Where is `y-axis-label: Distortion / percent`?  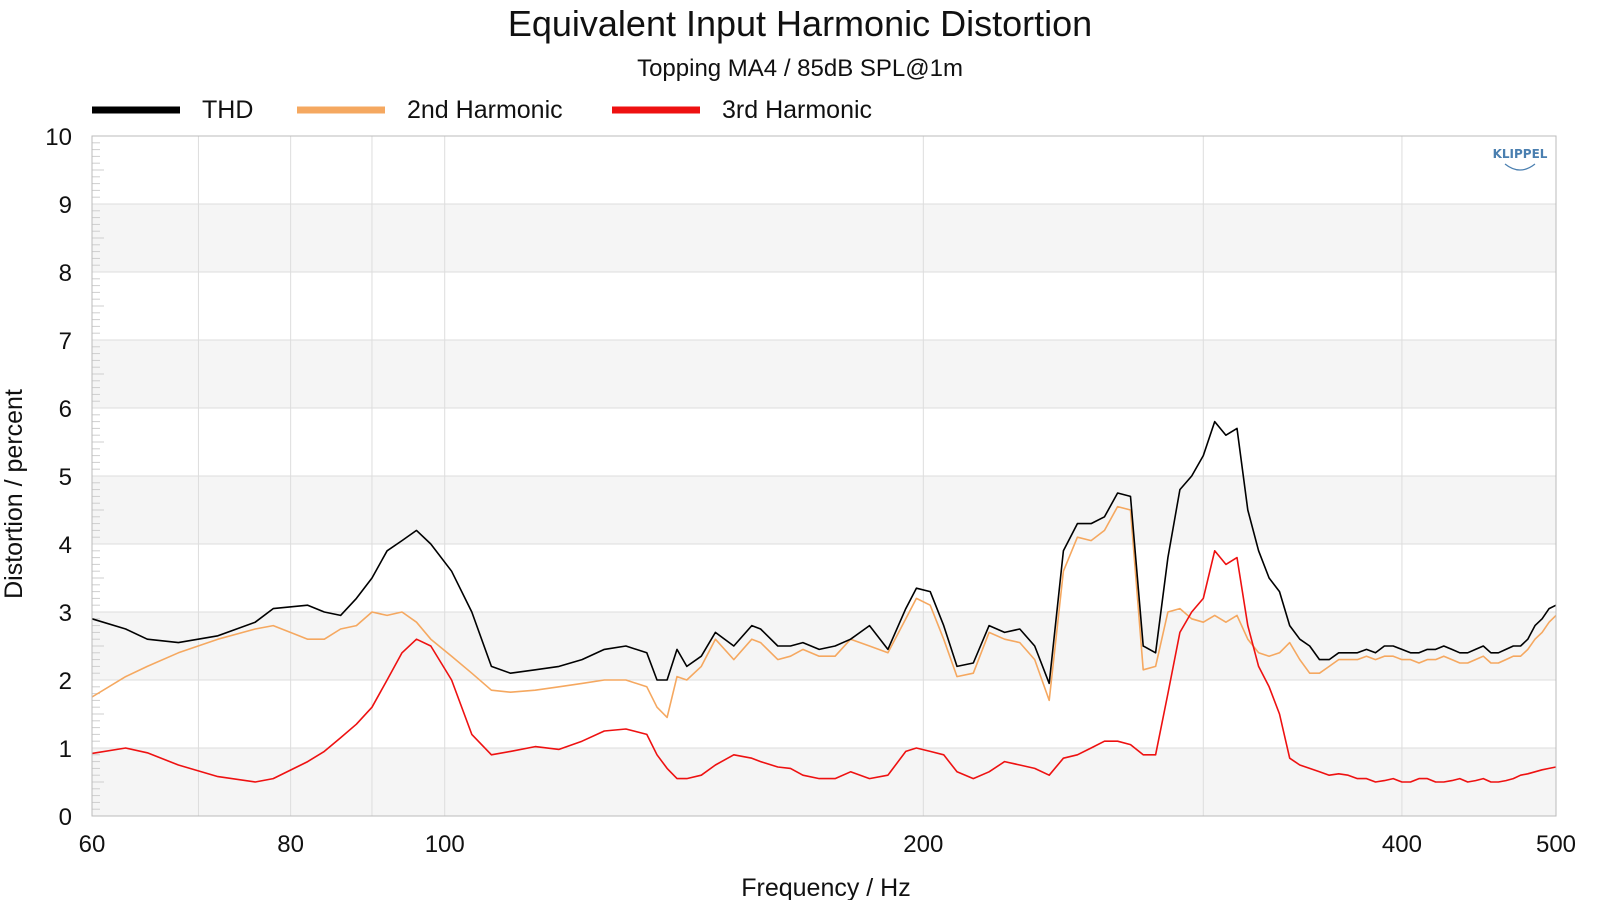 y-axis-label: Distortion / percent is located at coordinates (14, 494).